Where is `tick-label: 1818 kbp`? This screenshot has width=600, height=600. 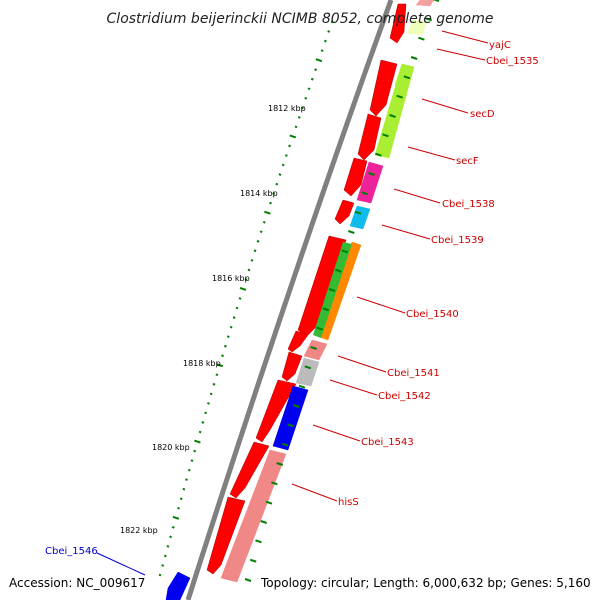
tick-label: 1818 kbp is located at coordinates (202, 363).